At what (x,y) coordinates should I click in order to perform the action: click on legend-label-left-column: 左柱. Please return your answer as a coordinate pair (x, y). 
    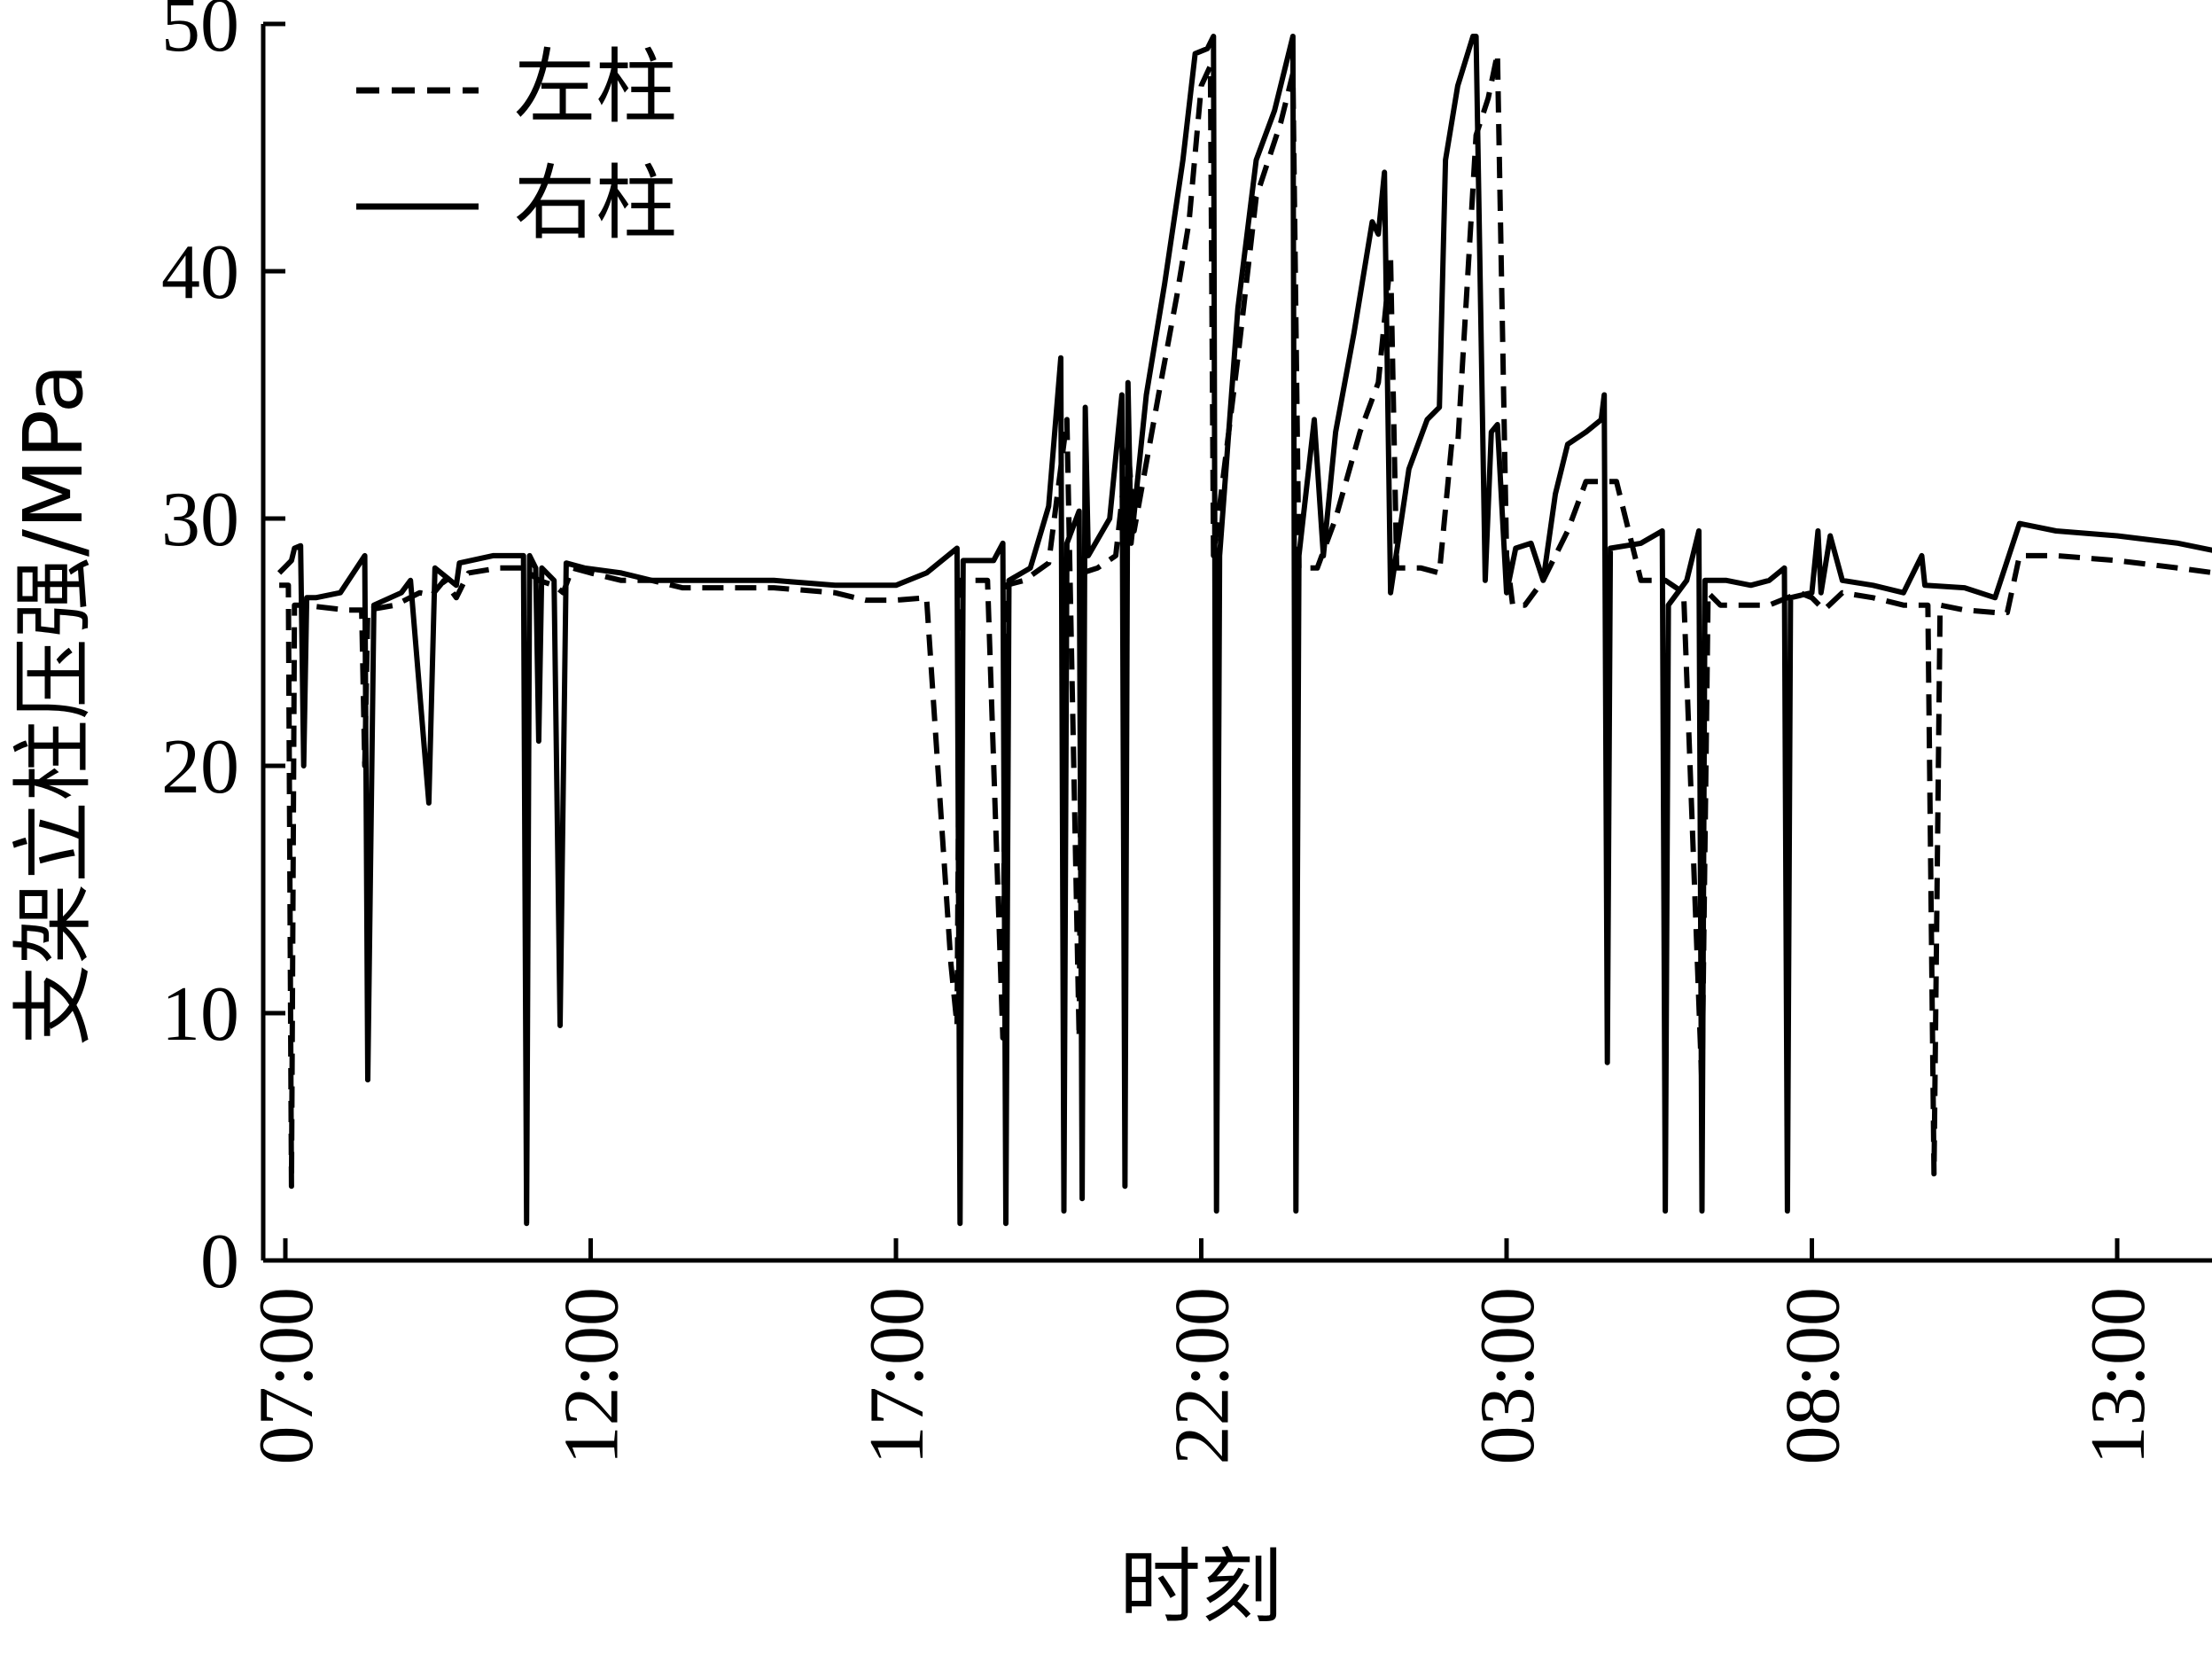
    Looking at the image, I should click on (595, 87).